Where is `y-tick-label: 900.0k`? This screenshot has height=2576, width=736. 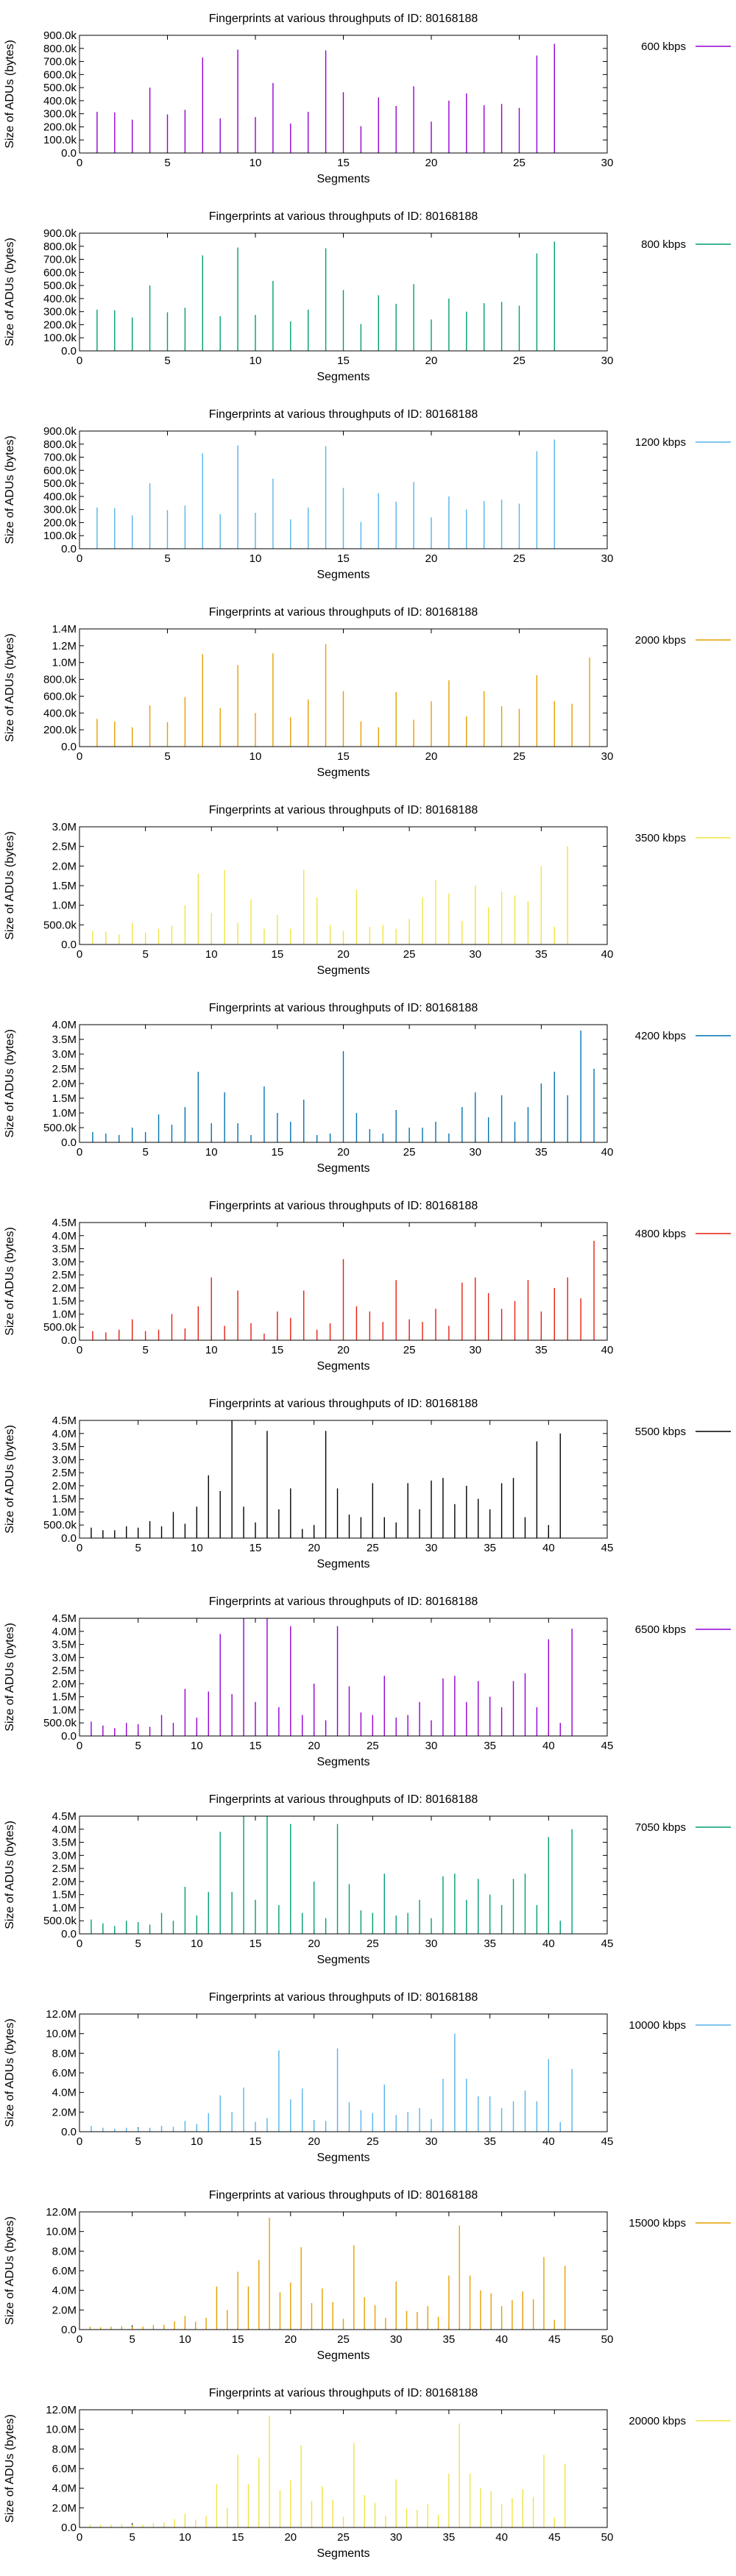
y-tick-label: 900.0k is located at coordinates (60, 233).